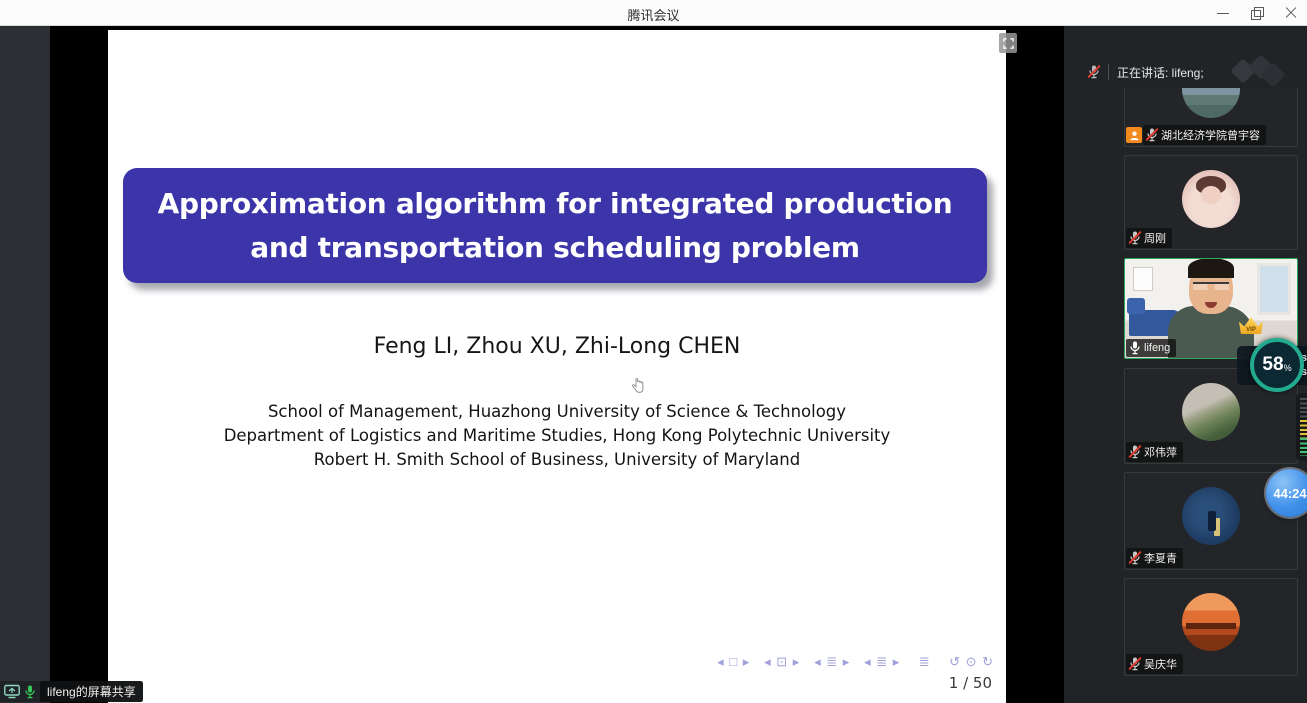 The width and height of the screenshot is (1307, 703). I want to click on expand-icon, so click(1008, 43).